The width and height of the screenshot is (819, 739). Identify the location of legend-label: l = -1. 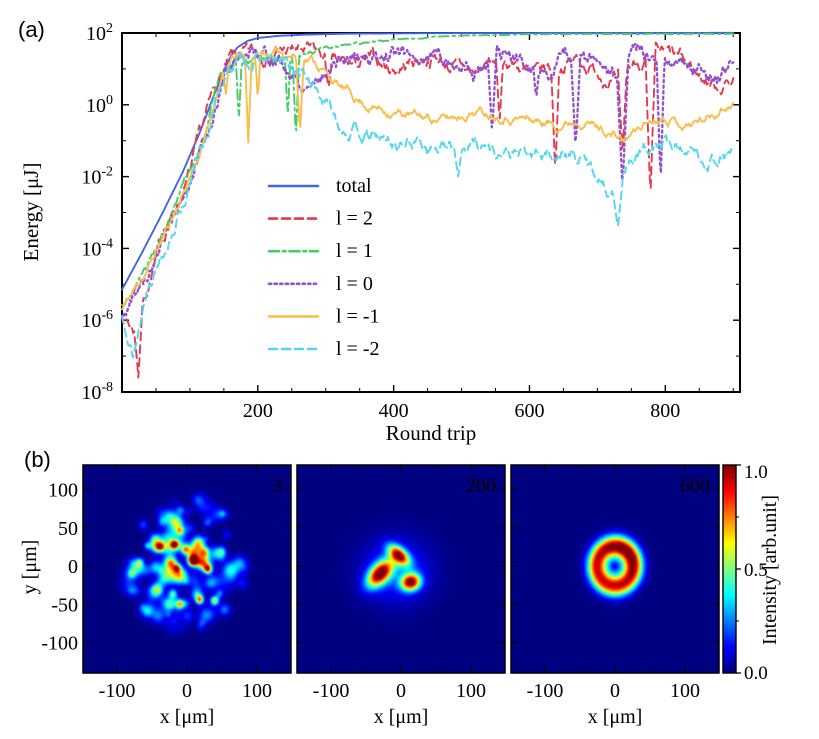
(358, 316).